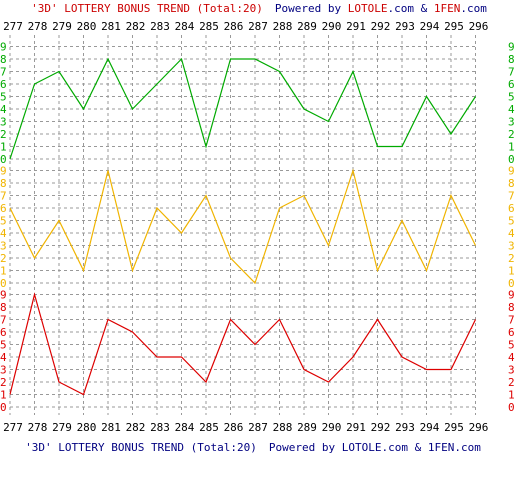 This screenshot has width=518, height=500. What do you see at coordinates (87, 26) in the screenshot?
I see `x-tick-label: 280` at bounding box center [87, 26].